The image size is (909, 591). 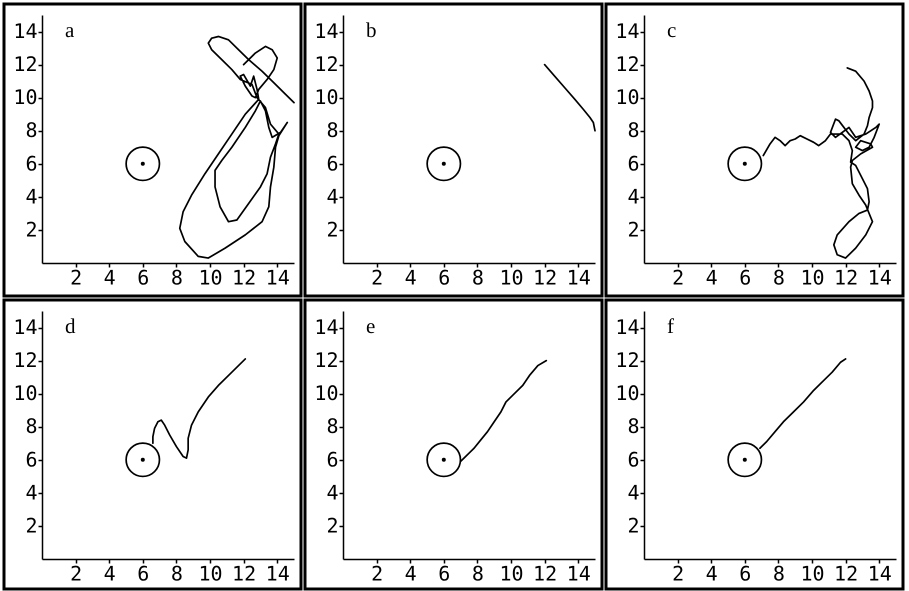 I want to click on chart-title: e, so click(x=371, y=326).